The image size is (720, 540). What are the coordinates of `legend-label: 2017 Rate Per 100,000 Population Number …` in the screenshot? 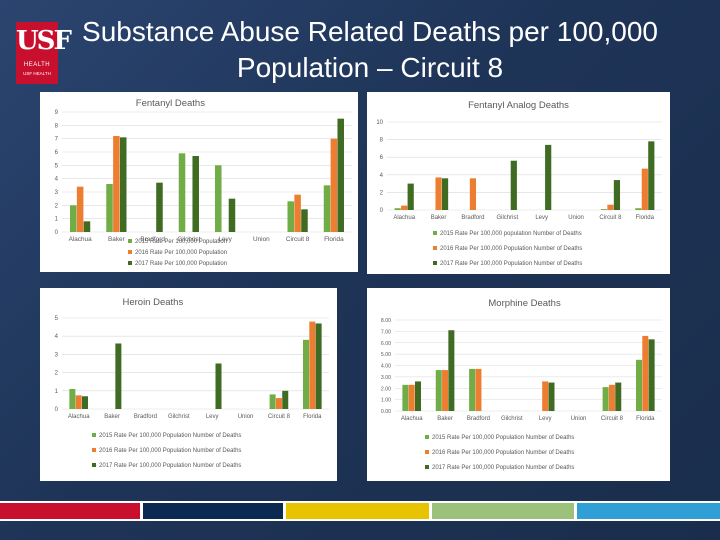 It's located at (170, 466).